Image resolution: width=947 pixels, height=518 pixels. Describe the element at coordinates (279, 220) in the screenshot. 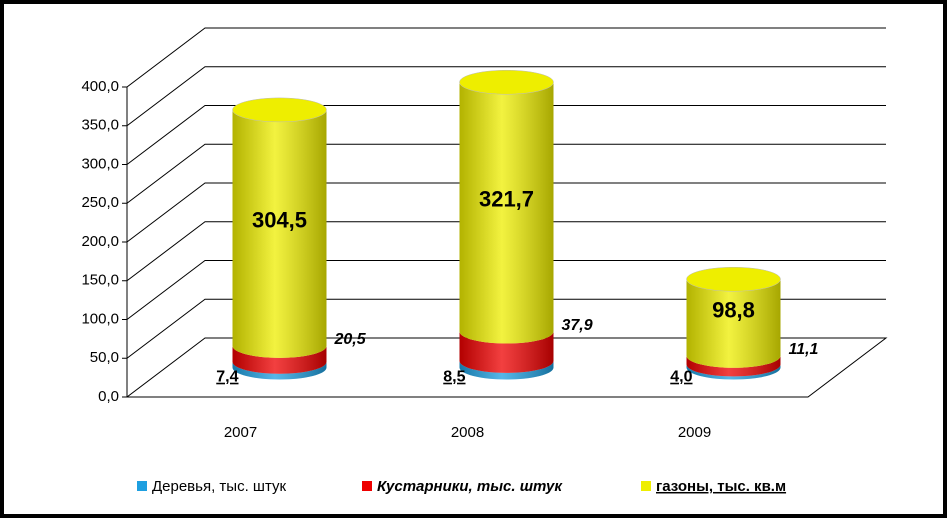

I see `value-label: 304,5` at that location.